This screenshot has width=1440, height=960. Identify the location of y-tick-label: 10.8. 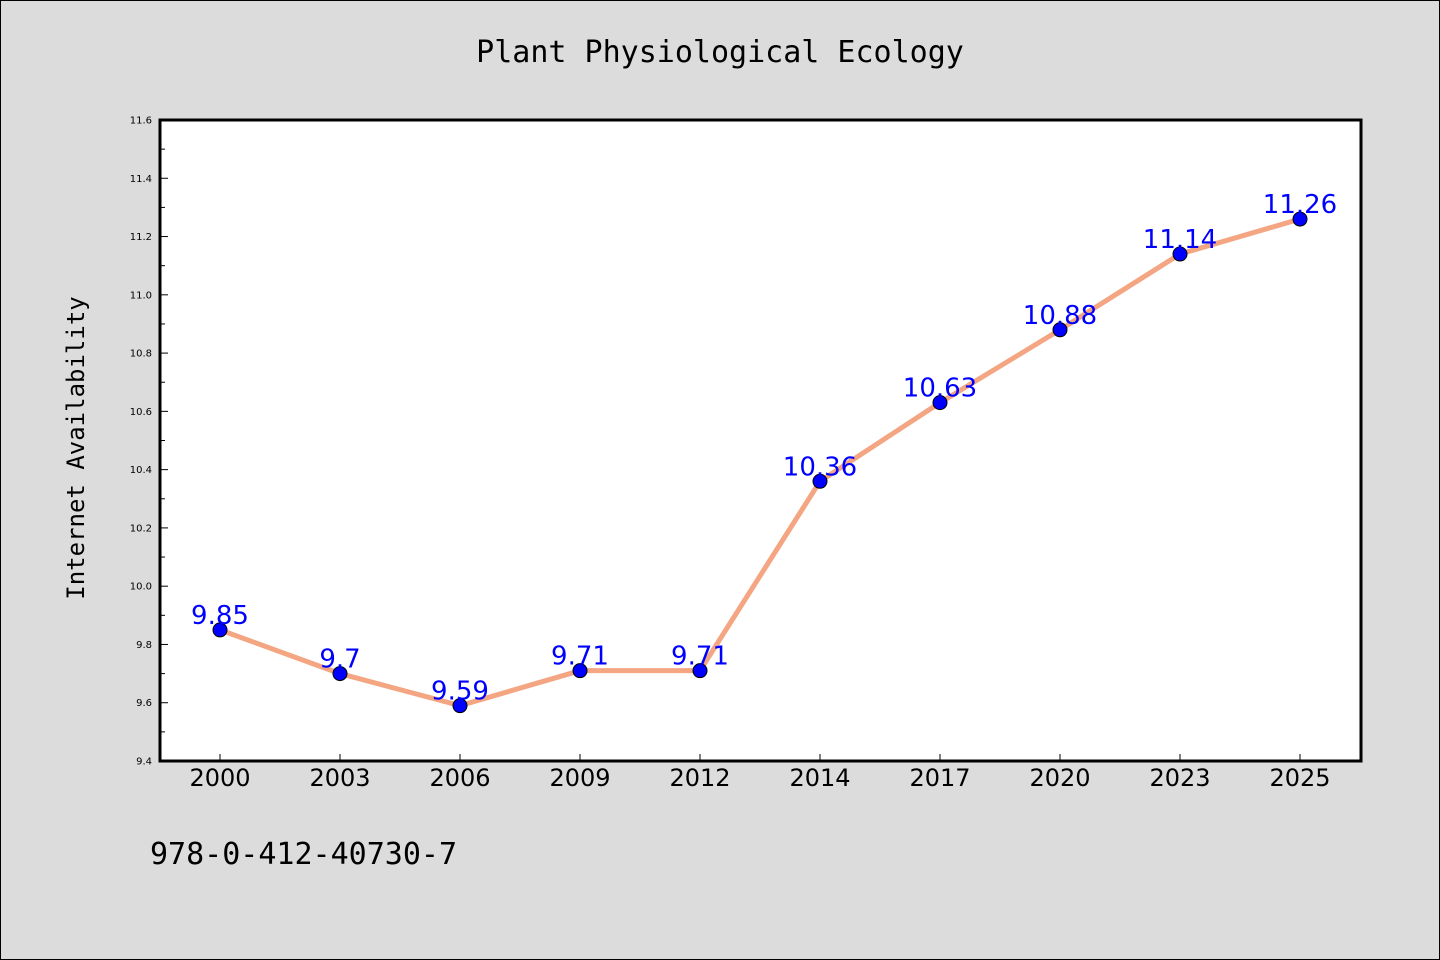
(141, 354).